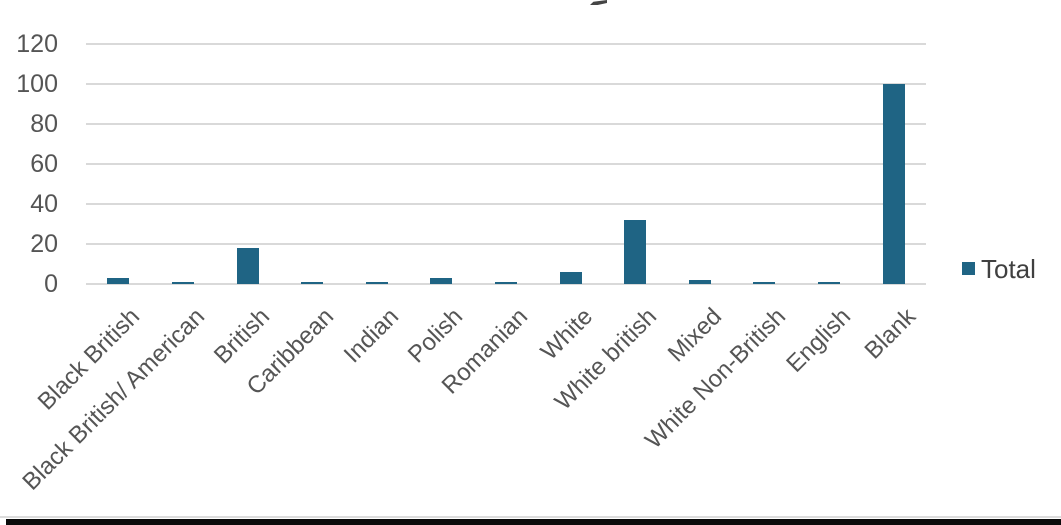 This screenshot has height=525, width=1061. I want to click on x-axis-line, so click(506, 284).